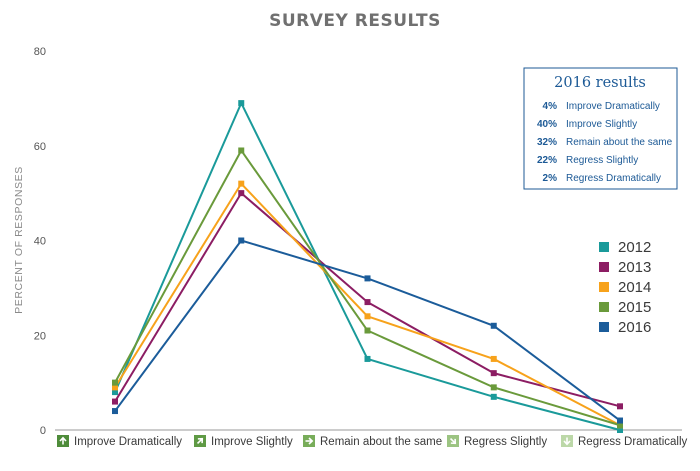 The image size is (700, 471). What do you see at coordinates (604, 247) in the screenshot?
I see `legend-swatch-2012` at bounding box center [604, 247].